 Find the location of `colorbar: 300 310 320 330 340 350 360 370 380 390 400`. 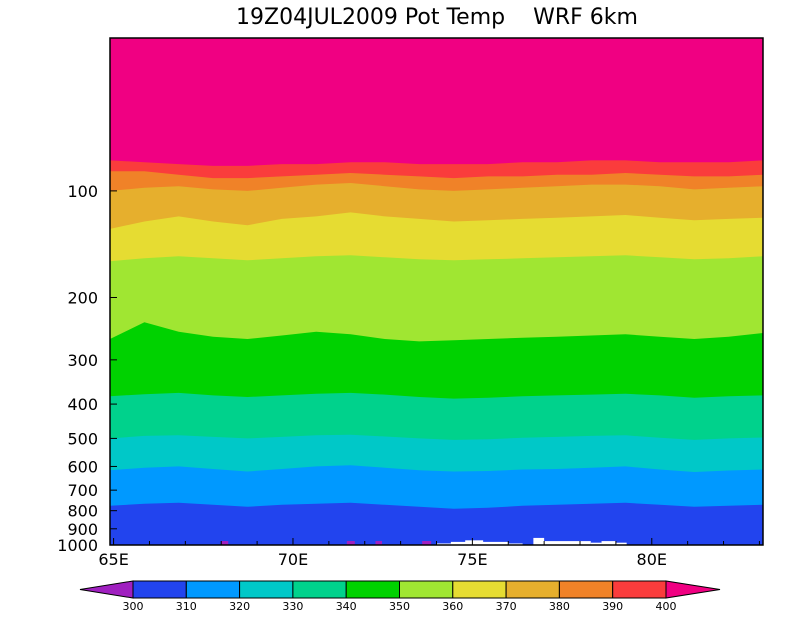

colorbar: 300 310 320 330 340 350 360 370 380 390 400 is located at coordinates (400, 596).